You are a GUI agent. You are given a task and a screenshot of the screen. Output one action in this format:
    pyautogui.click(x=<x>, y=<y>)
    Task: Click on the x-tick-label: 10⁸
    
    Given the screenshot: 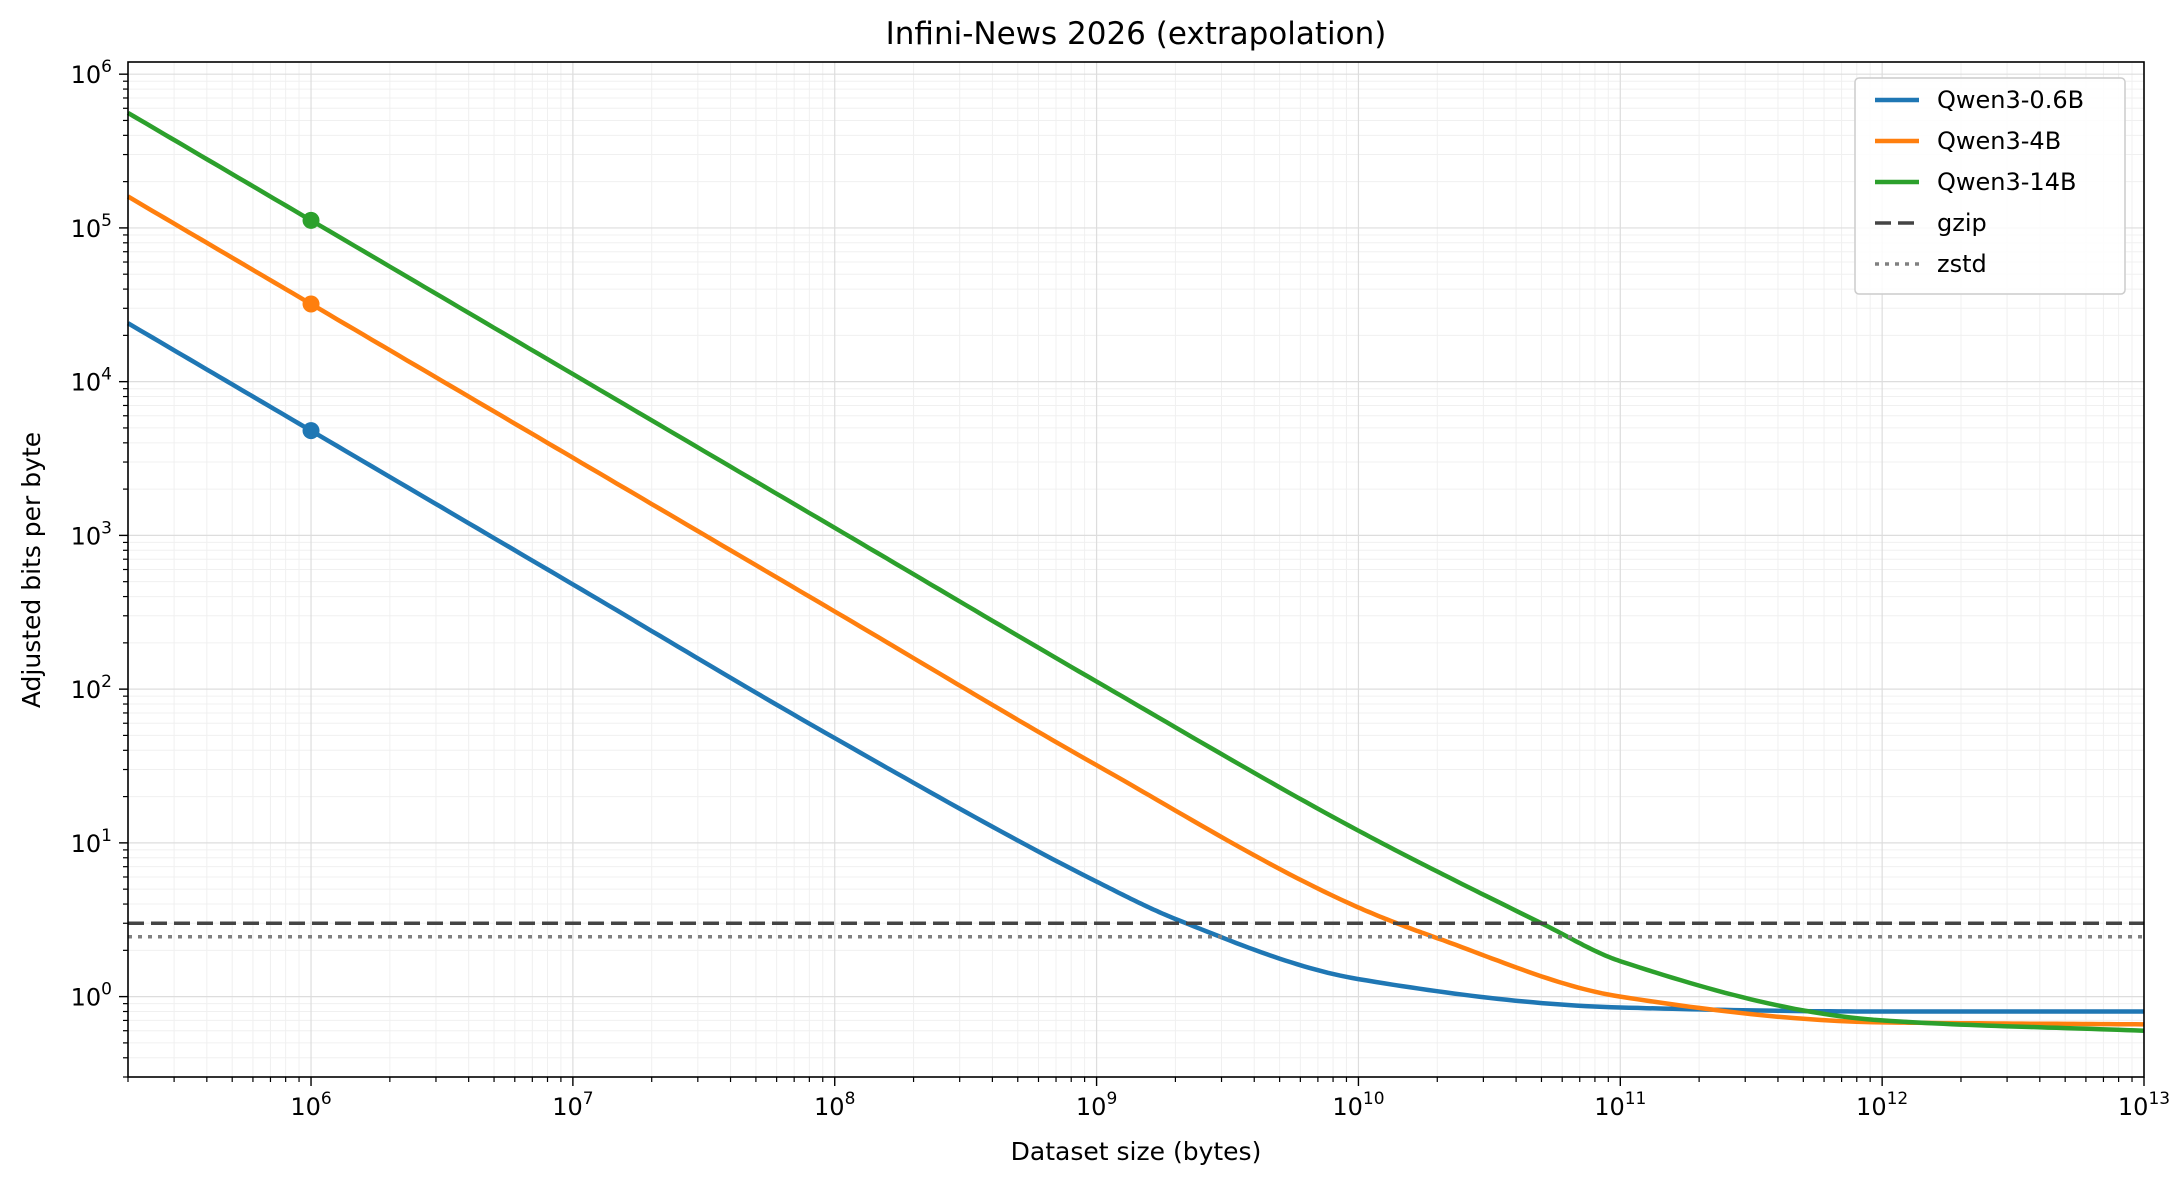 What is the action you would take?
    pyautogui.click(x=834, y=1105)
    